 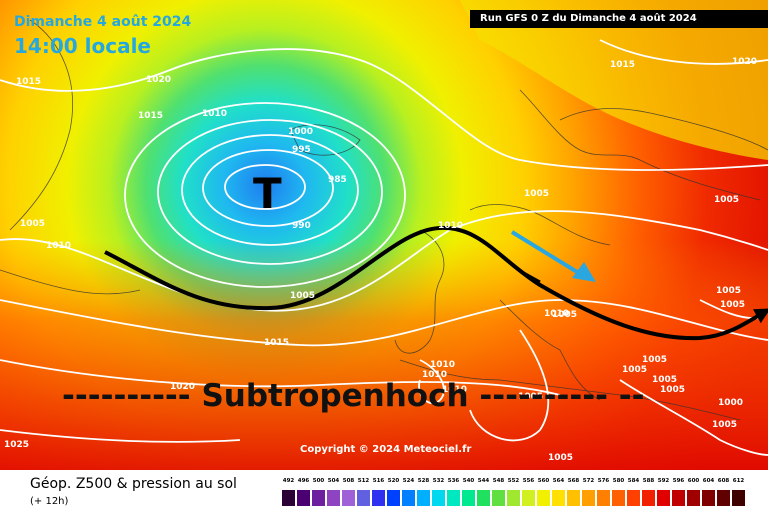 I want to click on legend-label: 572, so click(x=588, y=481).